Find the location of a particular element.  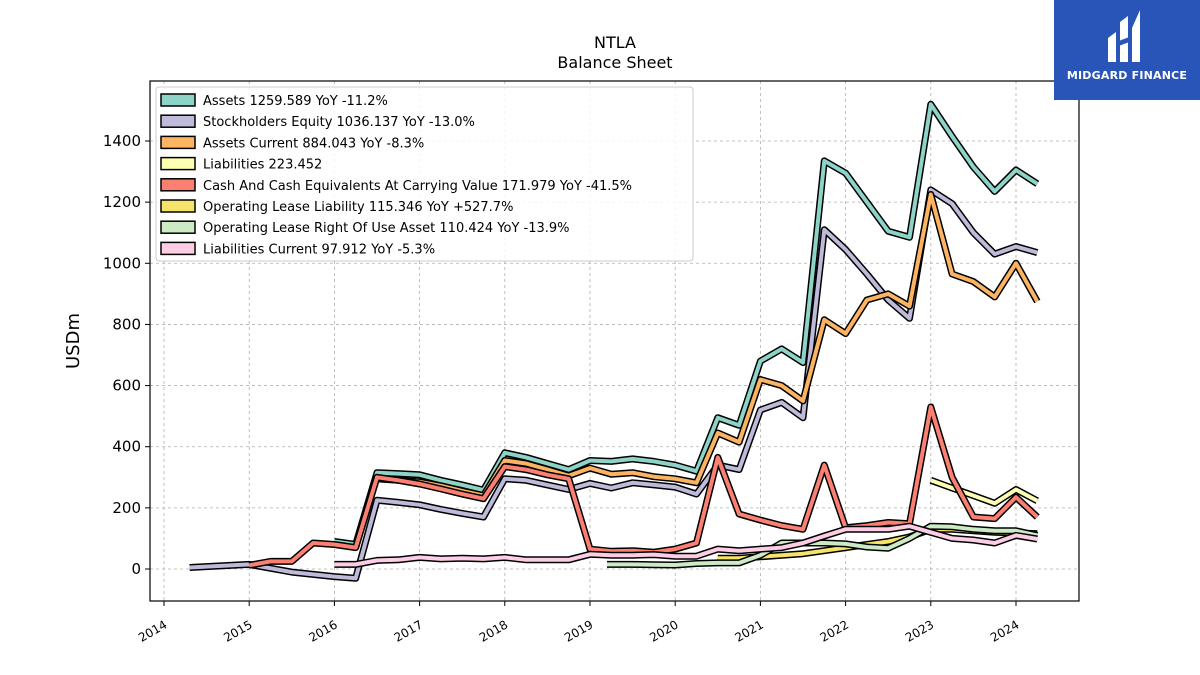

x-tick-label: 2015 is located at coordinates (237, 630).